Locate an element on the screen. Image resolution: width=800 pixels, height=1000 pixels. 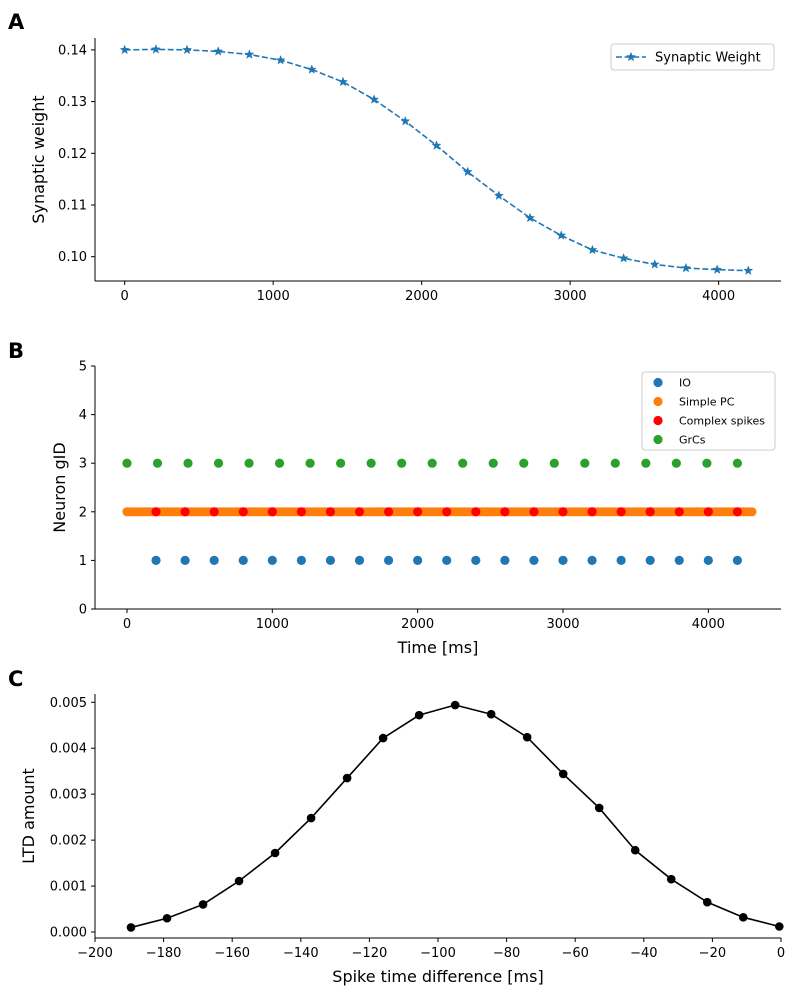
x-axis-label: Time [ms] is located at coordinates (438, 647).